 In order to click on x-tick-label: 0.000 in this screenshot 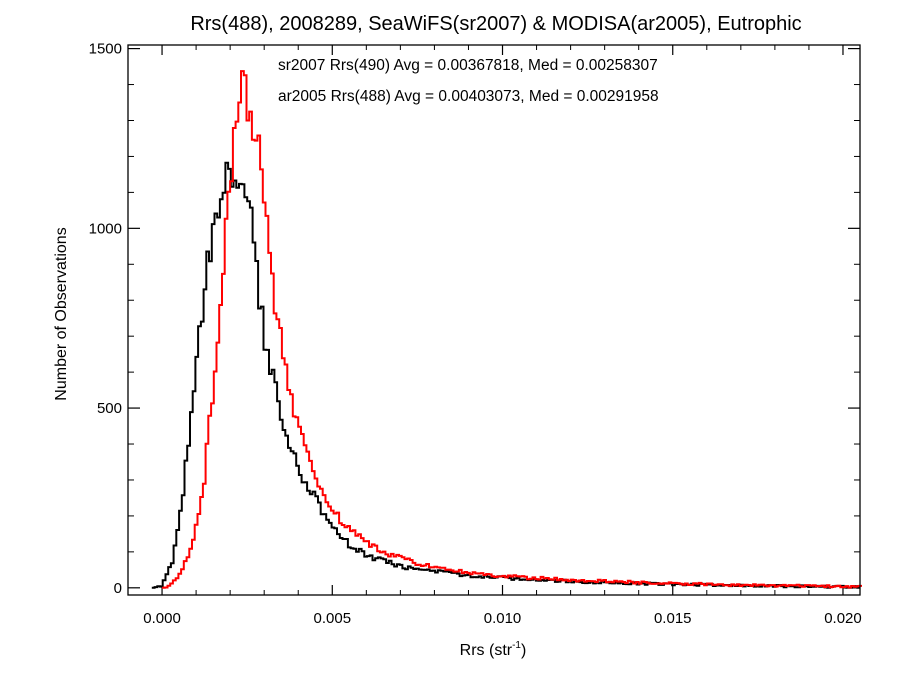, I will do `click(162, 618)`.